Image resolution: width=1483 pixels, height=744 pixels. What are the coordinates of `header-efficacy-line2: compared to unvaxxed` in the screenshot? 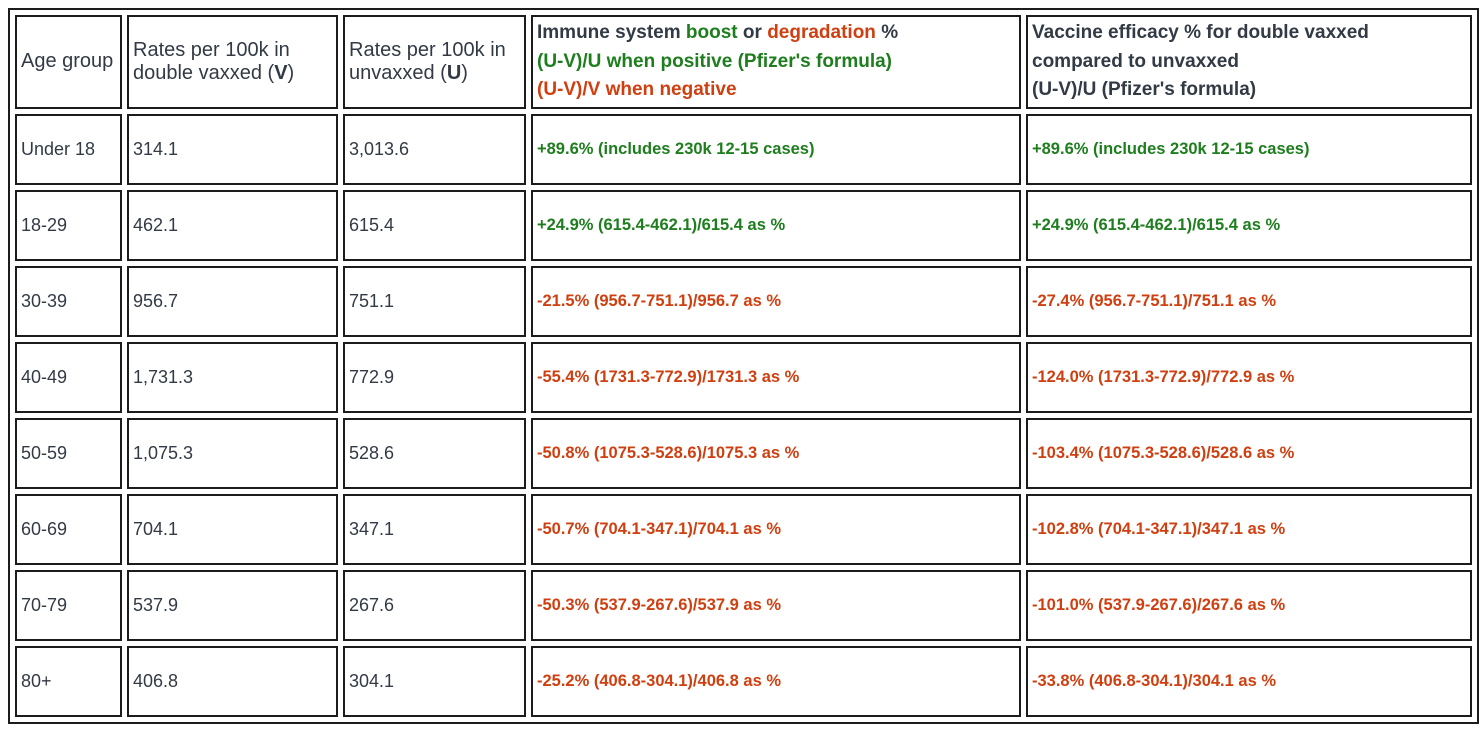 It's located at (1135, 61).